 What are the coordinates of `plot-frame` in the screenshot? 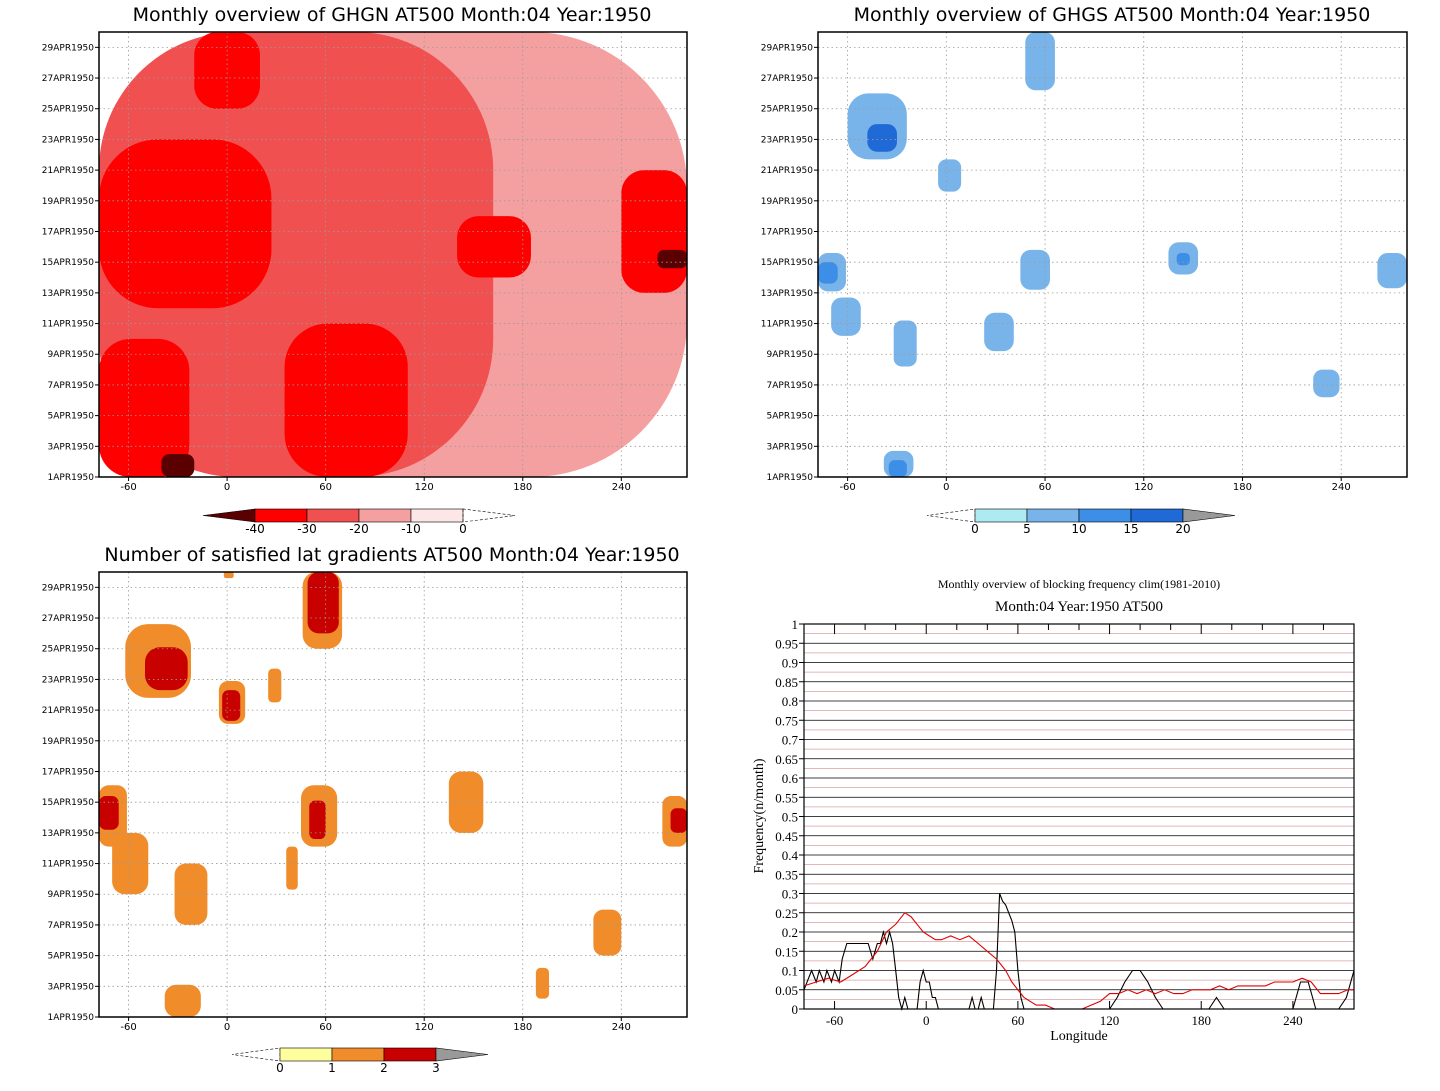 It's located at (1079, 816).